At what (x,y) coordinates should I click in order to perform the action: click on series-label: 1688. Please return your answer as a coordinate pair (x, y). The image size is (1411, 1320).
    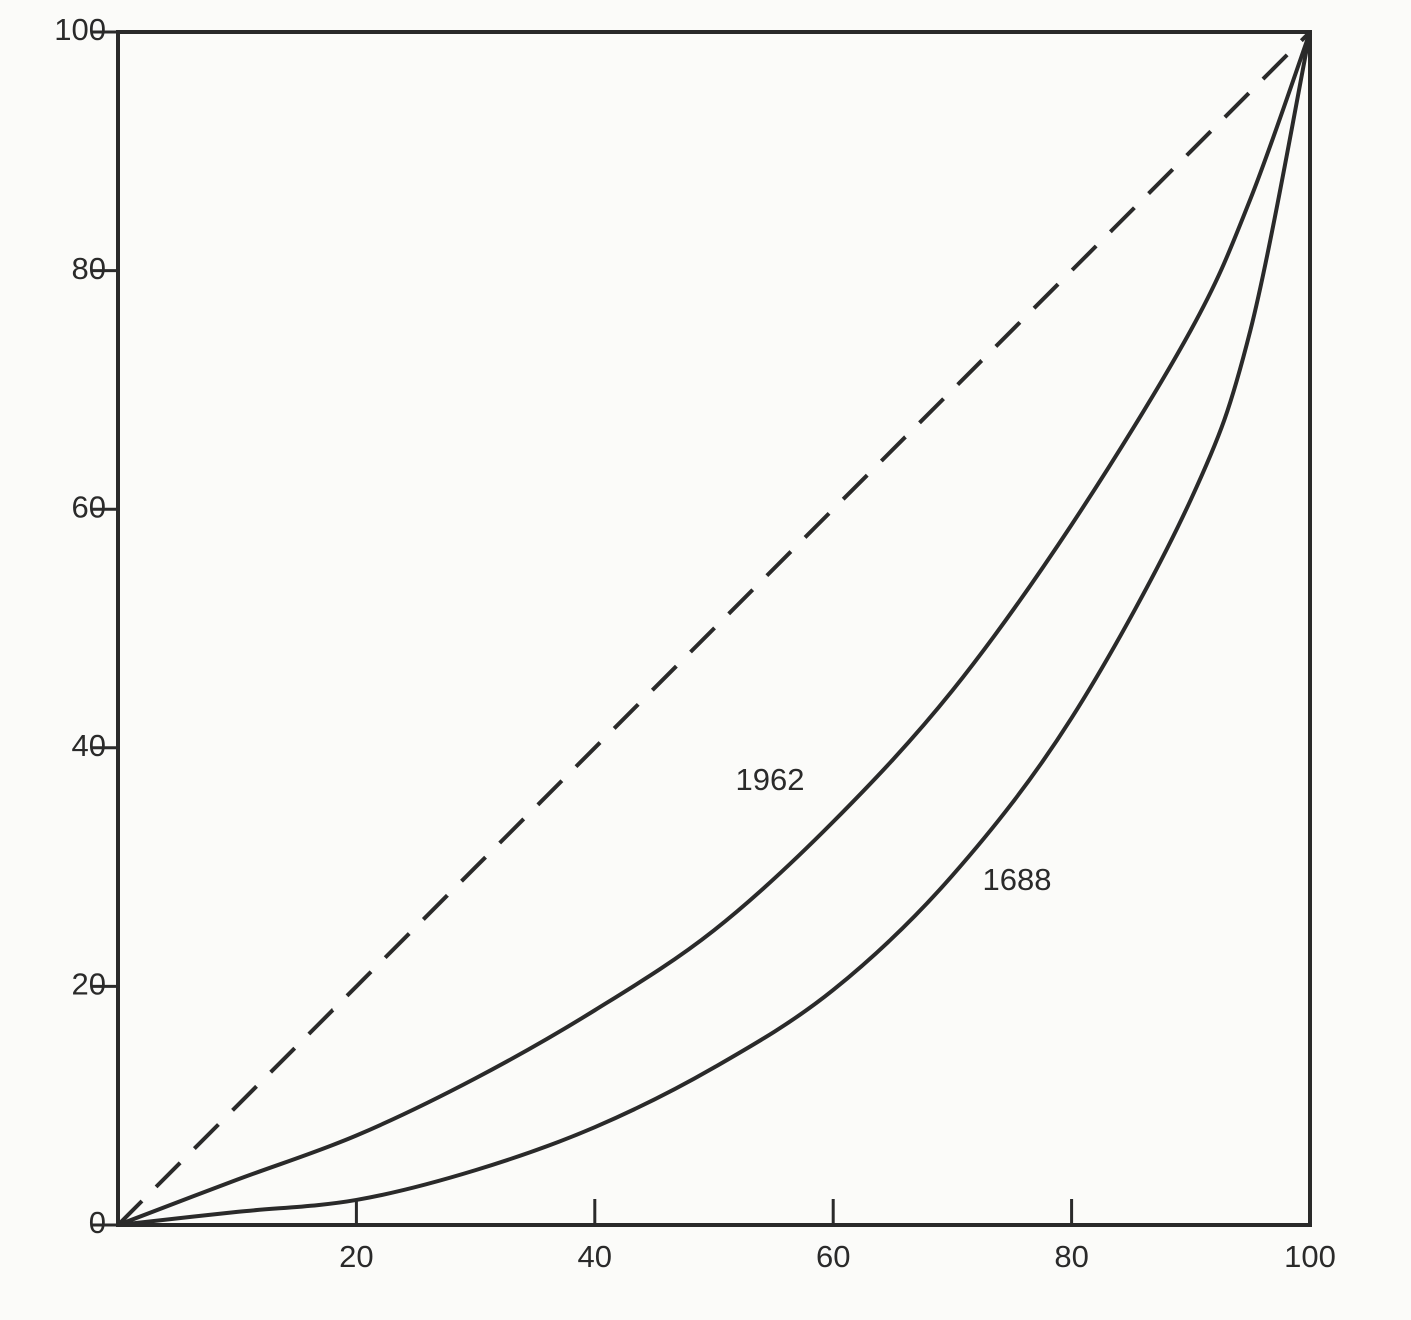
    Looking at the image, I should click on (1017, 879).